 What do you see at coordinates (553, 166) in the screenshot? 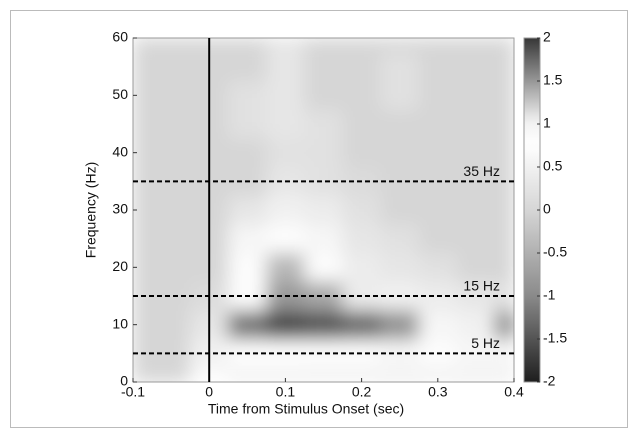
I see `colorbar-tick-label: 0.5` at bounding box center [553, 166].